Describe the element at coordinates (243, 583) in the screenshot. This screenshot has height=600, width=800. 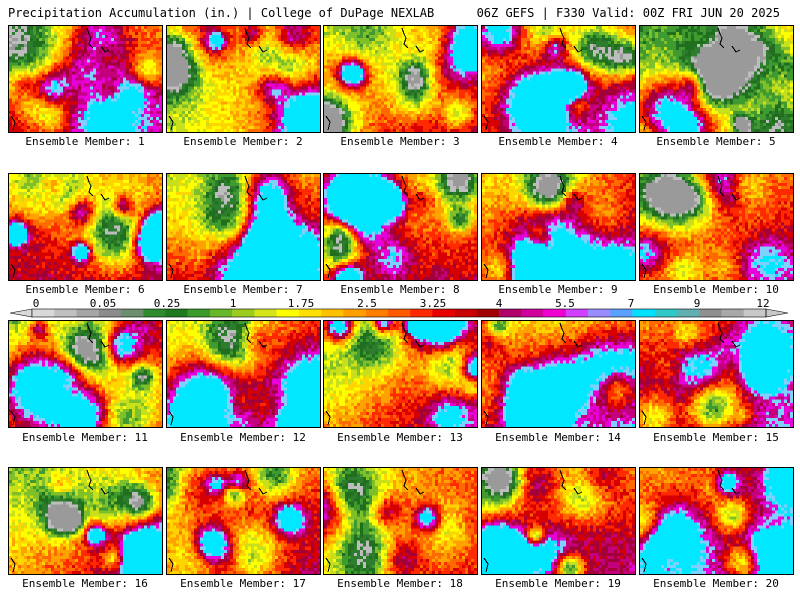
I see `member-label: Ensemble Member: 17` at that location.